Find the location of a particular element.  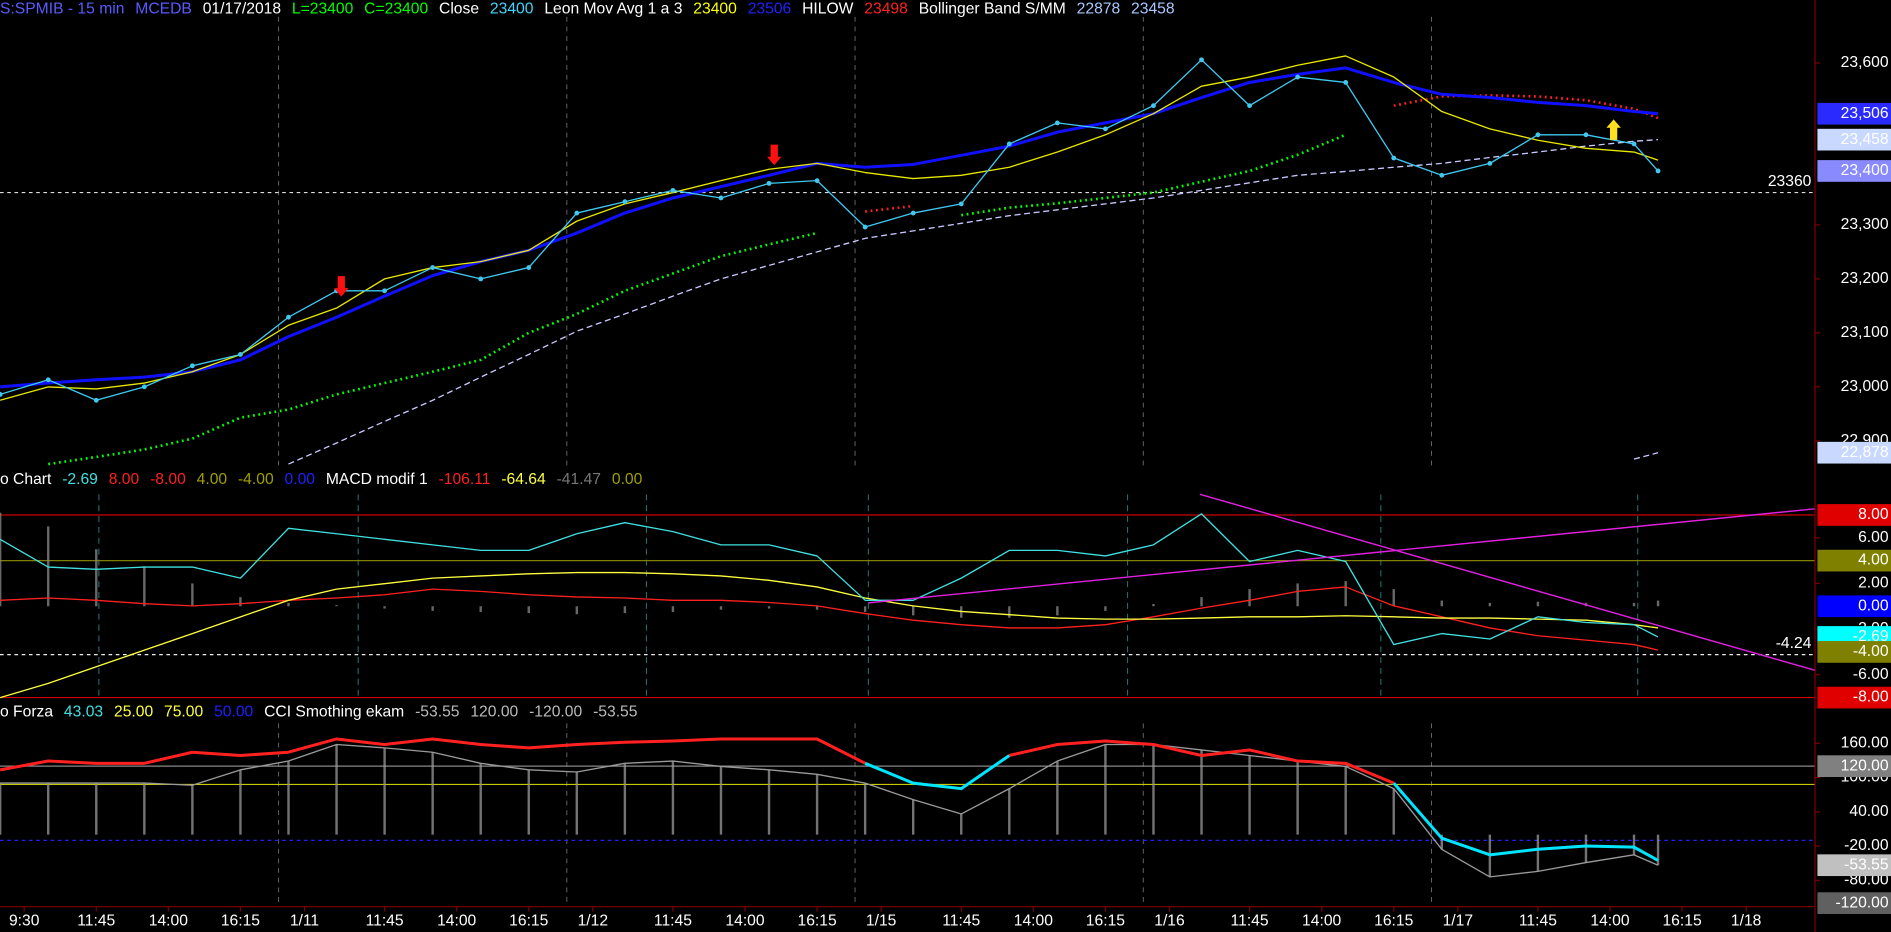

x-tick-label: 1/18 is located at coordinates (1746, 920).